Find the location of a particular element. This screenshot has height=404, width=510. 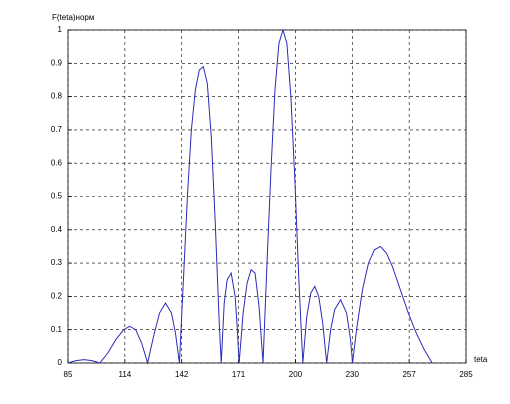

x-tick-label: 230 is located at coordinates (353, 374).